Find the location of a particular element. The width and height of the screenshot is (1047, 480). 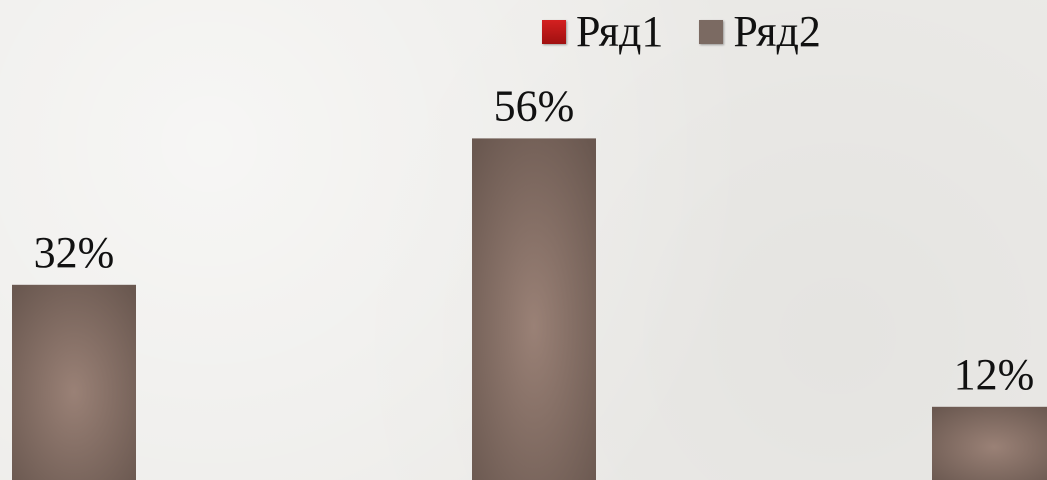

legend-label-series-1: Ряд1 is located at coordinates (620, 31).